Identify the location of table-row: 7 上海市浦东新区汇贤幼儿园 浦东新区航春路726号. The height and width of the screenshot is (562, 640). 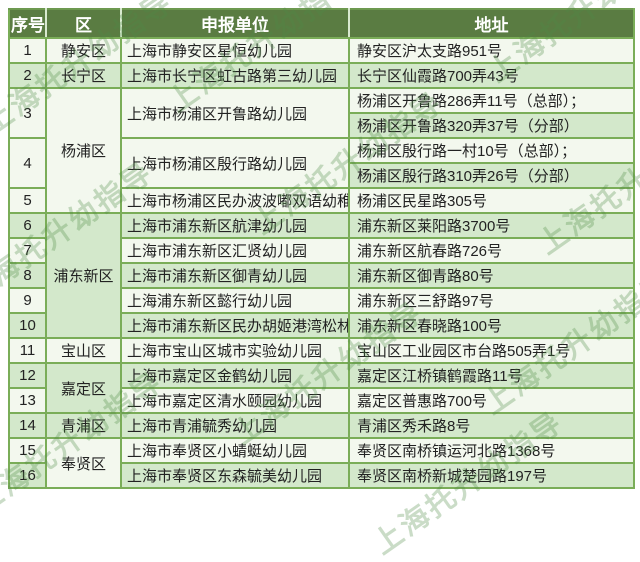
(321, 250).